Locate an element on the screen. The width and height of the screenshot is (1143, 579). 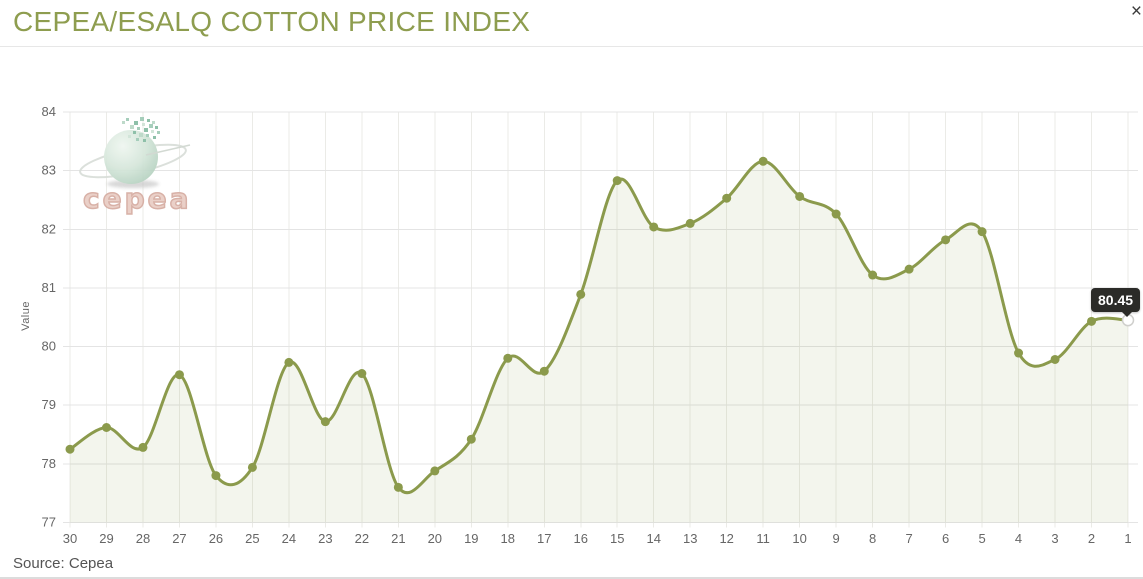
logo-shadow is located at coordinates (133, 184).